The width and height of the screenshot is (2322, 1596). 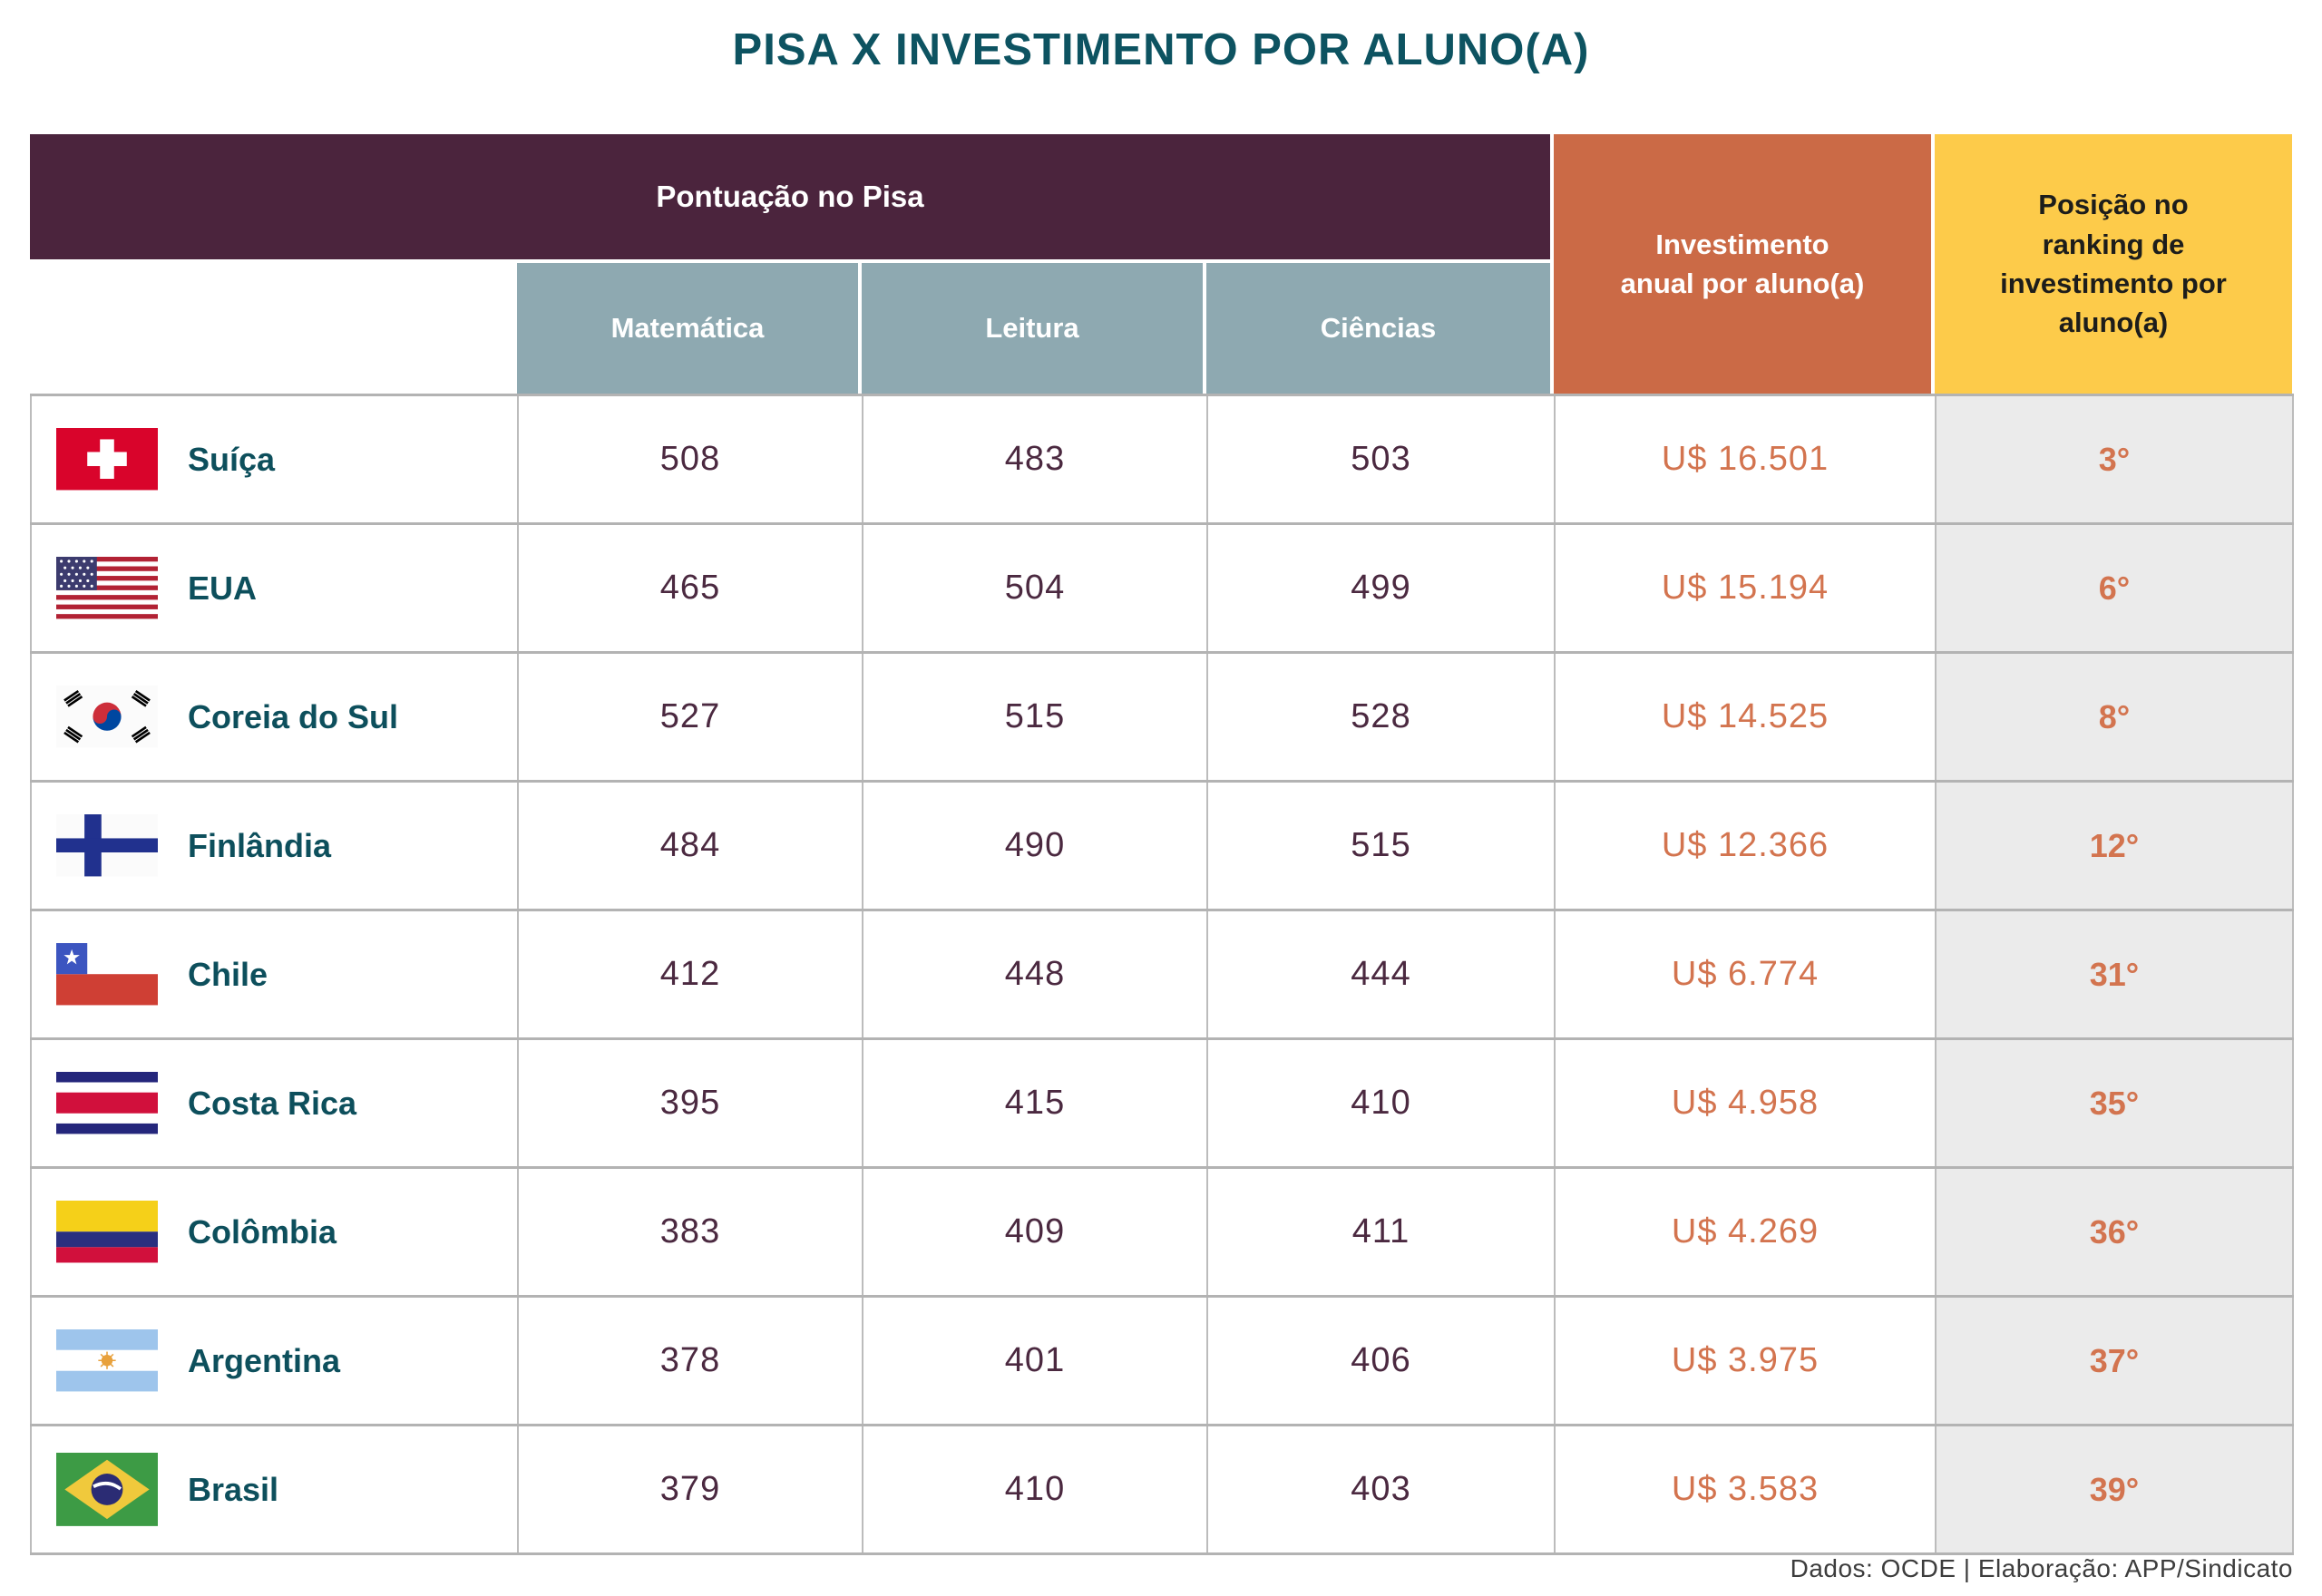 I want to click on score-ciencias: 406, so click(x=1381, y=1360).